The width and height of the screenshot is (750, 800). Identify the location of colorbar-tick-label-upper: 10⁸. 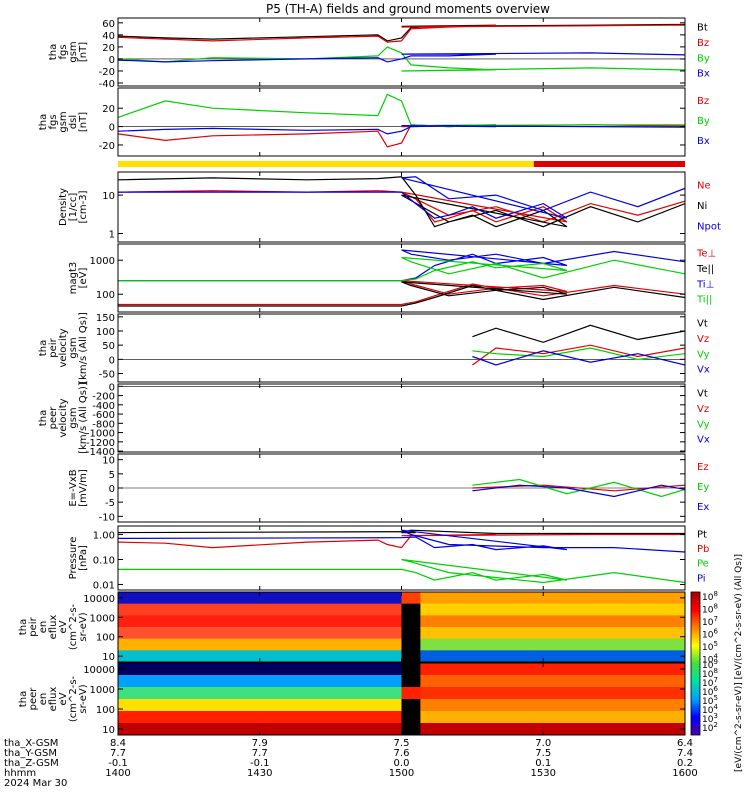
(710, 609).